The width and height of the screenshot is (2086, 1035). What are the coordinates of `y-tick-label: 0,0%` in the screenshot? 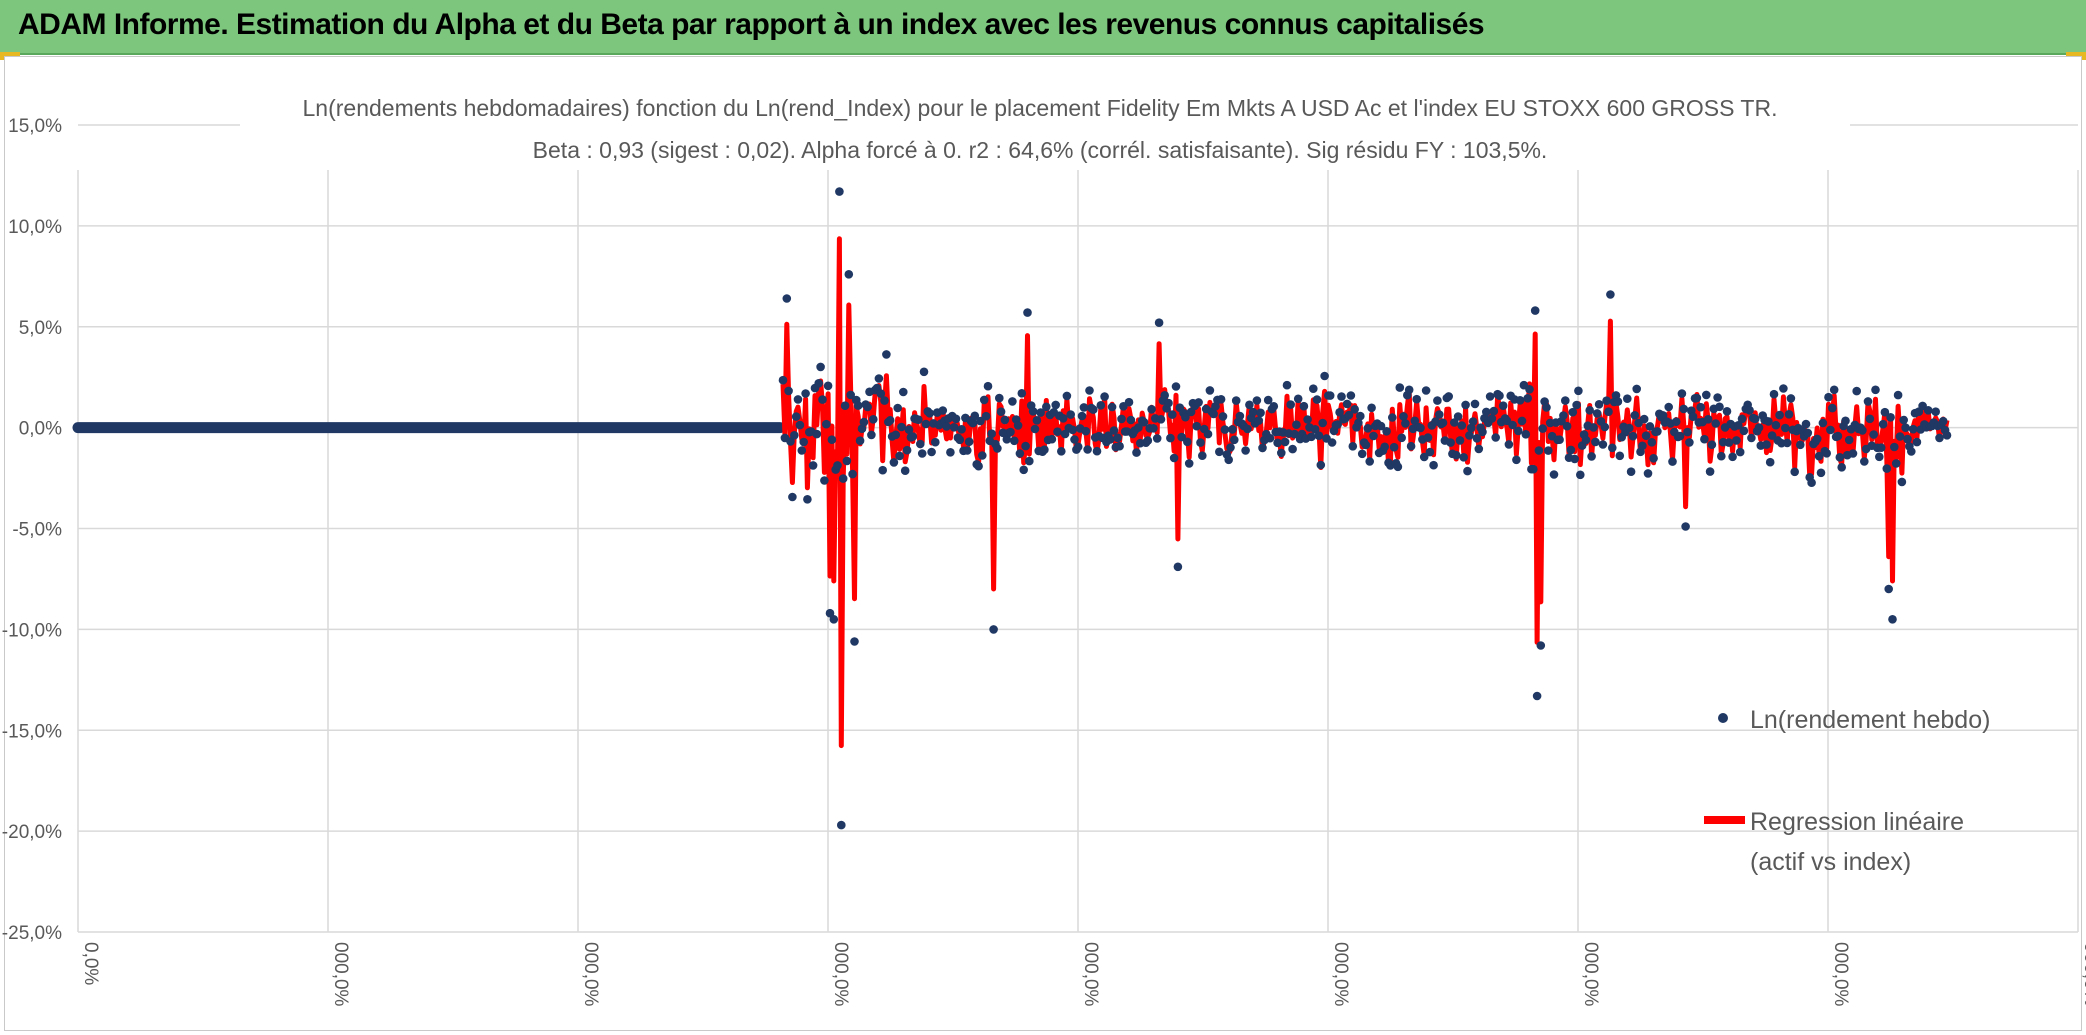 It's located at (40, 429).